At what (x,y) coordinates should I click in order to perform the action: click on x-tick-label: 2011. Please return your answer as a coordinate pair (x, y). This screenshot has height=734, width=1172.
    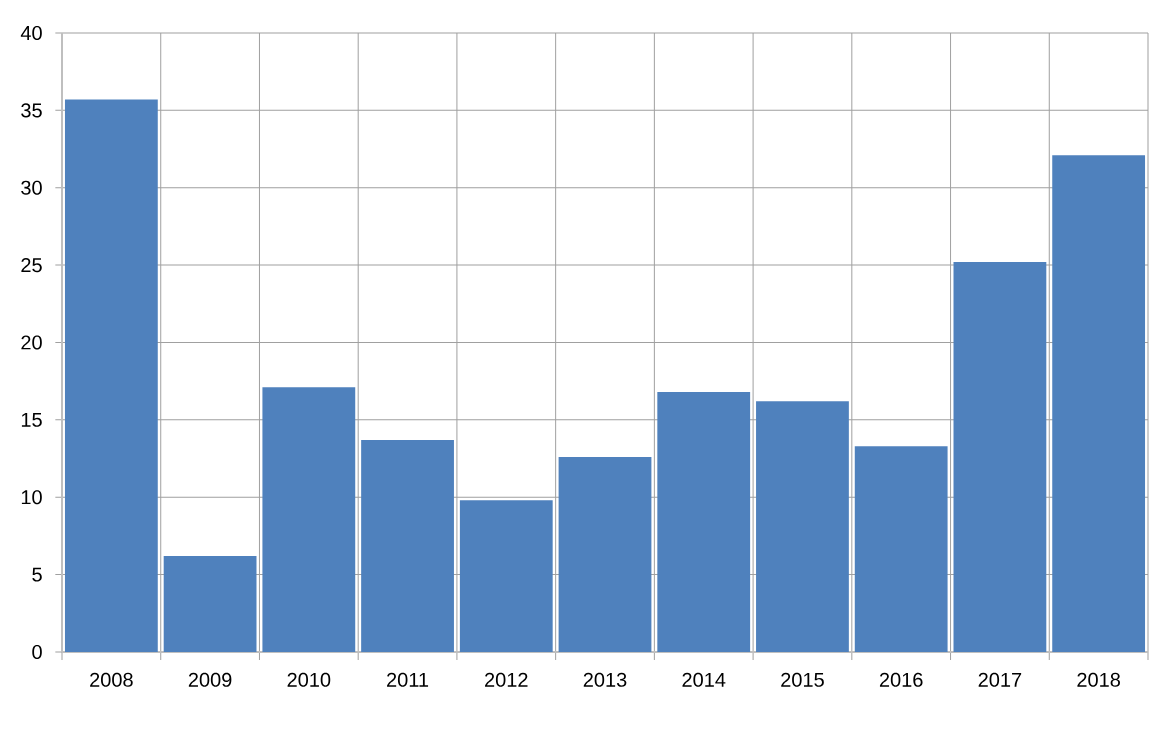
    Looking at the image, I should click on (408, 679).